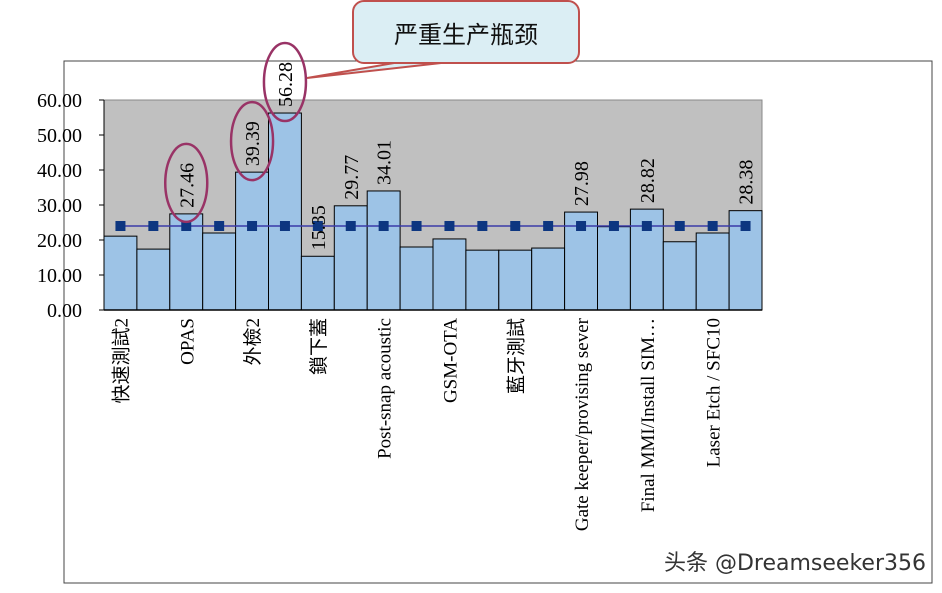 The height and width of the screenshot is (593, 942). I want to click on x-category-label: GSM-OTA, so click(450, 360).